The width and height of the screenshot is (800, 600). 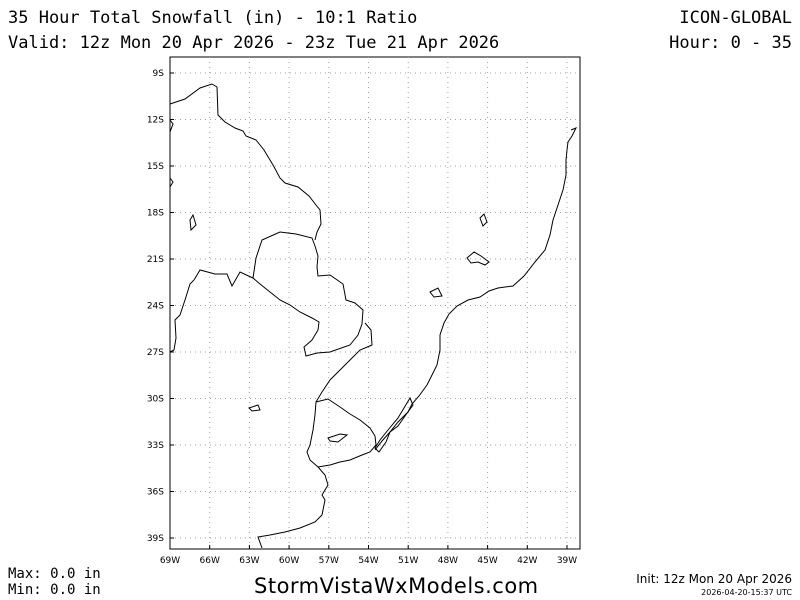 I want to click on lat-tick-label: 9S, so click(x=159, y=74).